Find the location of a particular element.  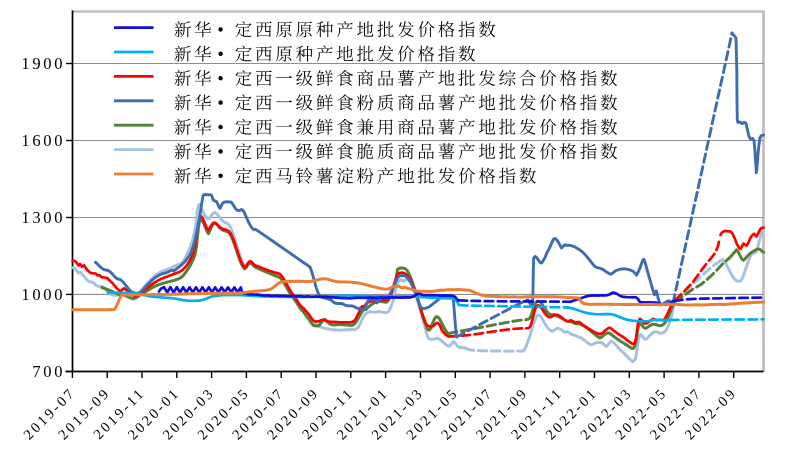

svg-text: 1300 is located at coordinates (43, 217).